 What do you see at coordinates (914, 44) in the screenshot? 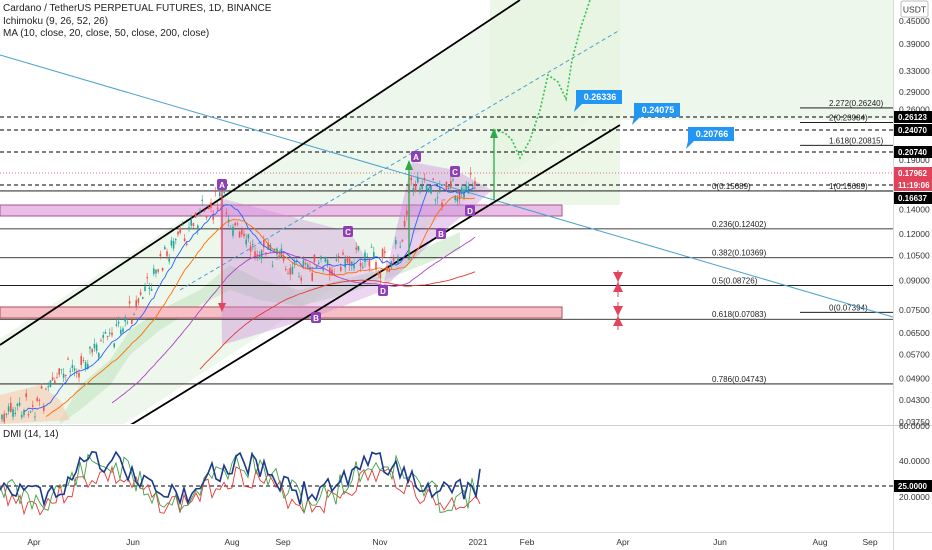
I see `price-tick: 0.39000` at bounding box center [914, 44].